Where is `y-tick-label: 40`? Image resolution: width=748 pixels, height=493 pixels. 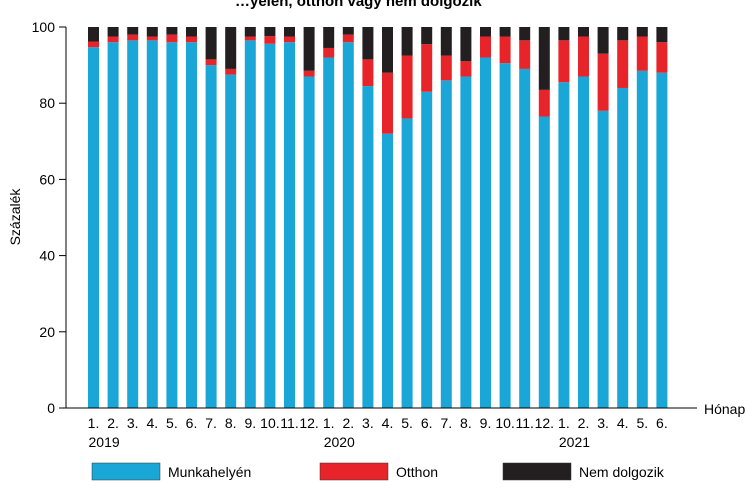 y-tick-label: 40 is located at coordinates (47, 256).